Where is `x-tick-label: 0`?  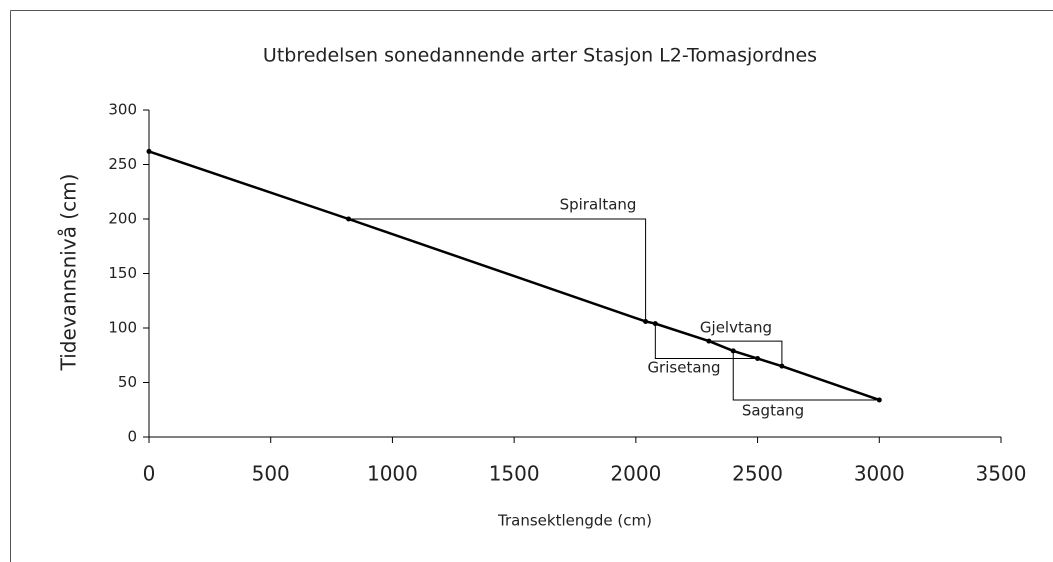
x-tick-label: 0 is located at coordinates (149, 474).